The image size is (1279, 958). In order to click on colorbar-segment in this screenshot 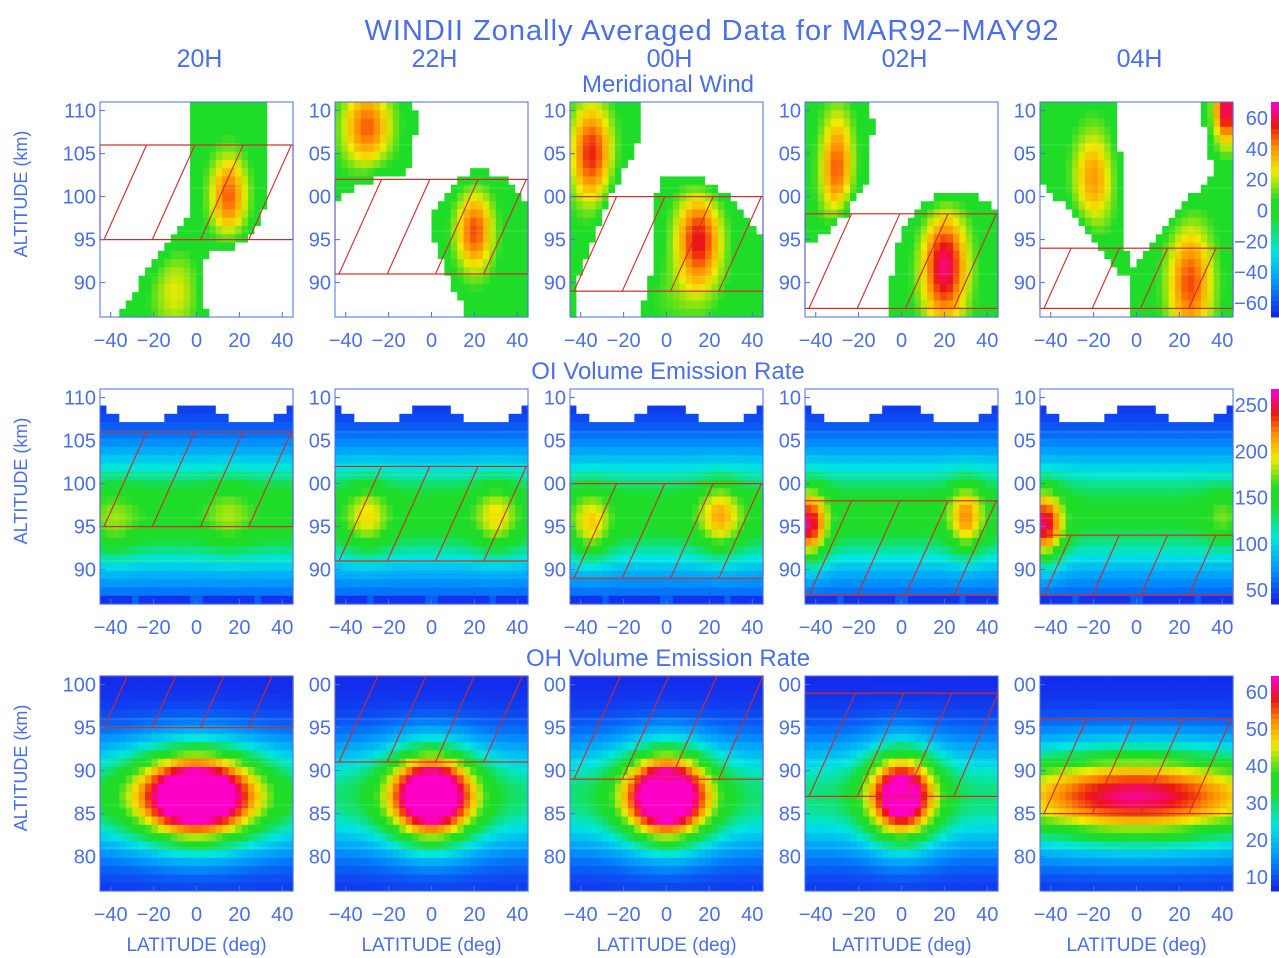, I will do `click(1275, 126)`.